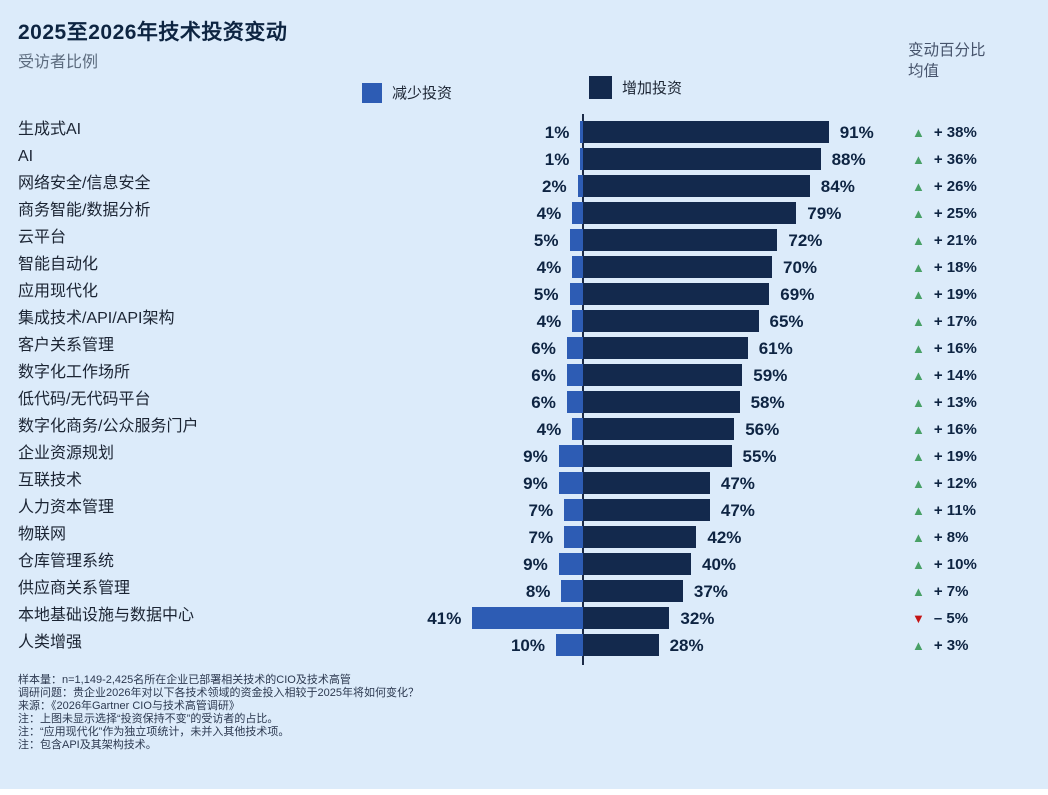 The width and height of the screenshot is (1048, 795). What do you see at coordinates (84, 210) in the screenshot?
I see `category-label: 商务智能/数据分析` at bounding box center [84, 210].